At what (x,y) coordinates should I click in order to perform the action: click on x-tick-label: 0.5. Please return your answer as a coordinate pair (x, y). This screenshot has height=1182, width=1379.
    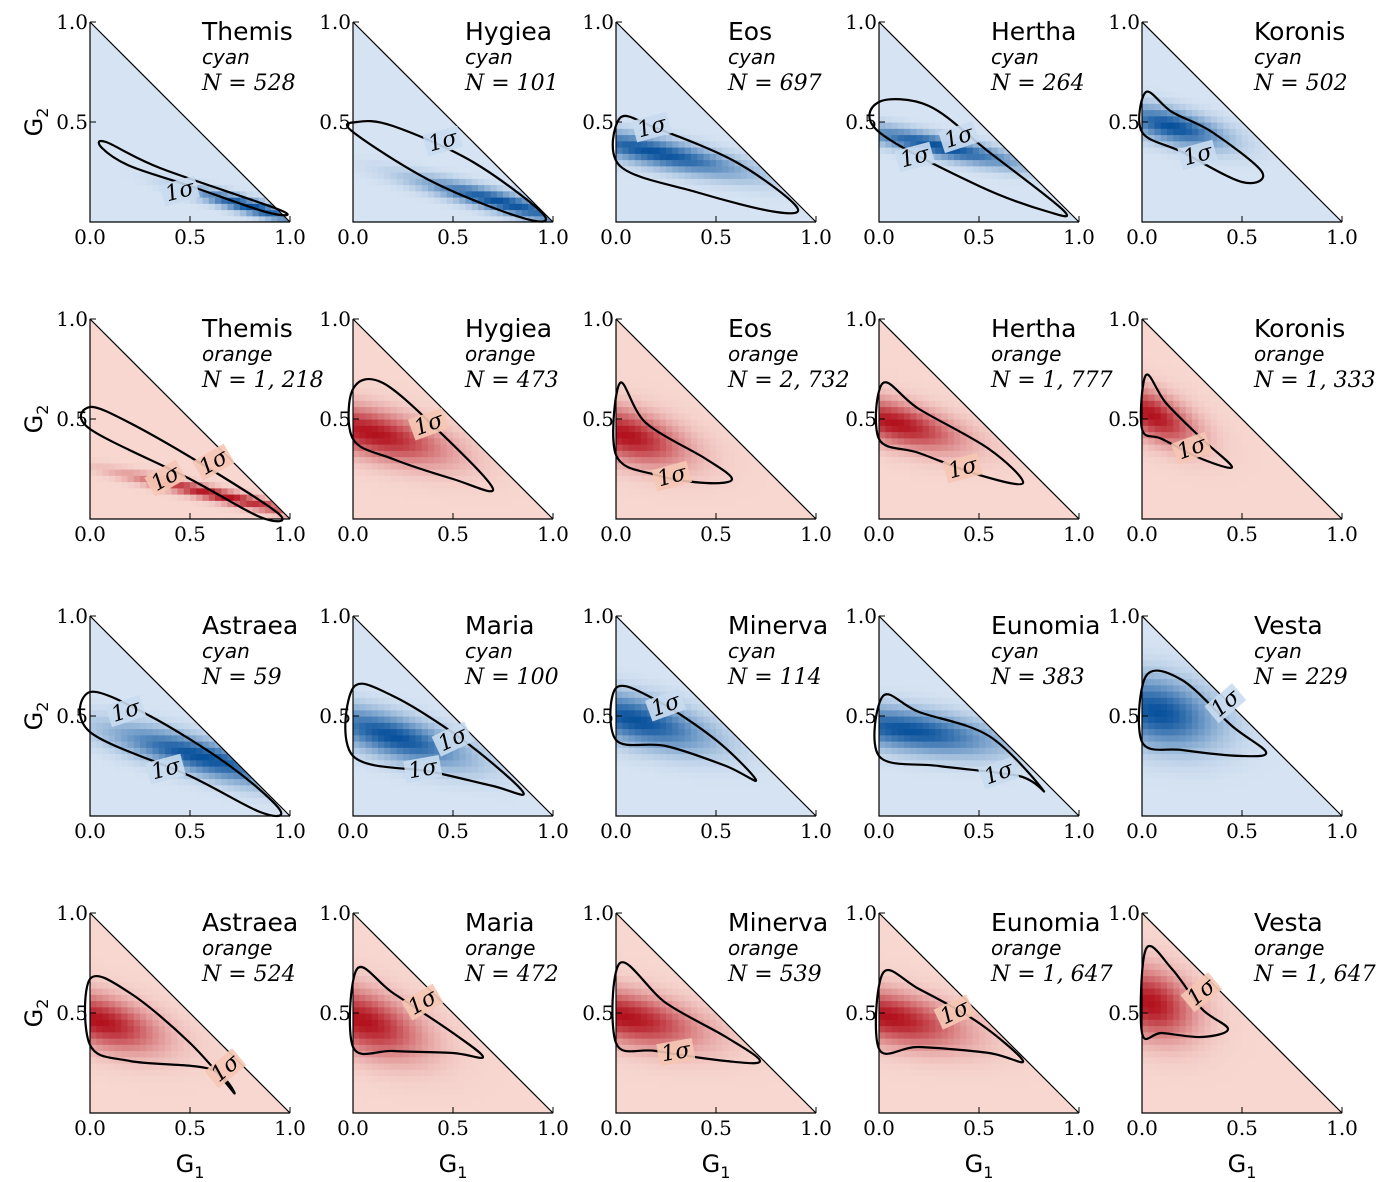
    Looking at the image, I should click on (190, 534).